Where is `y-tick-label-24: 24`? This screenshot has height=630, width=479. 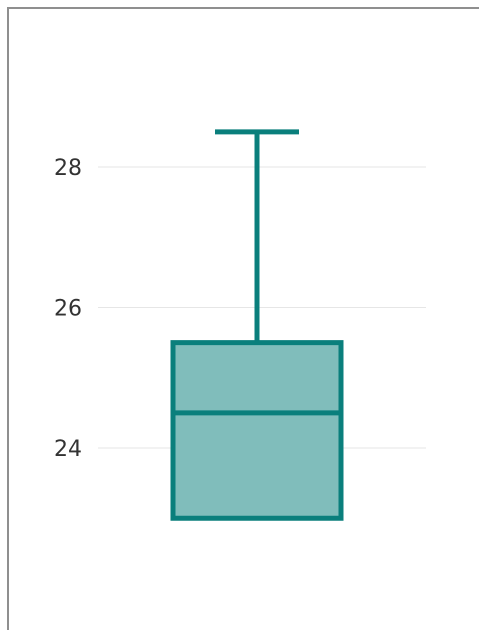
y-tick-label-24: 24 is located at coordinates (68, 449).